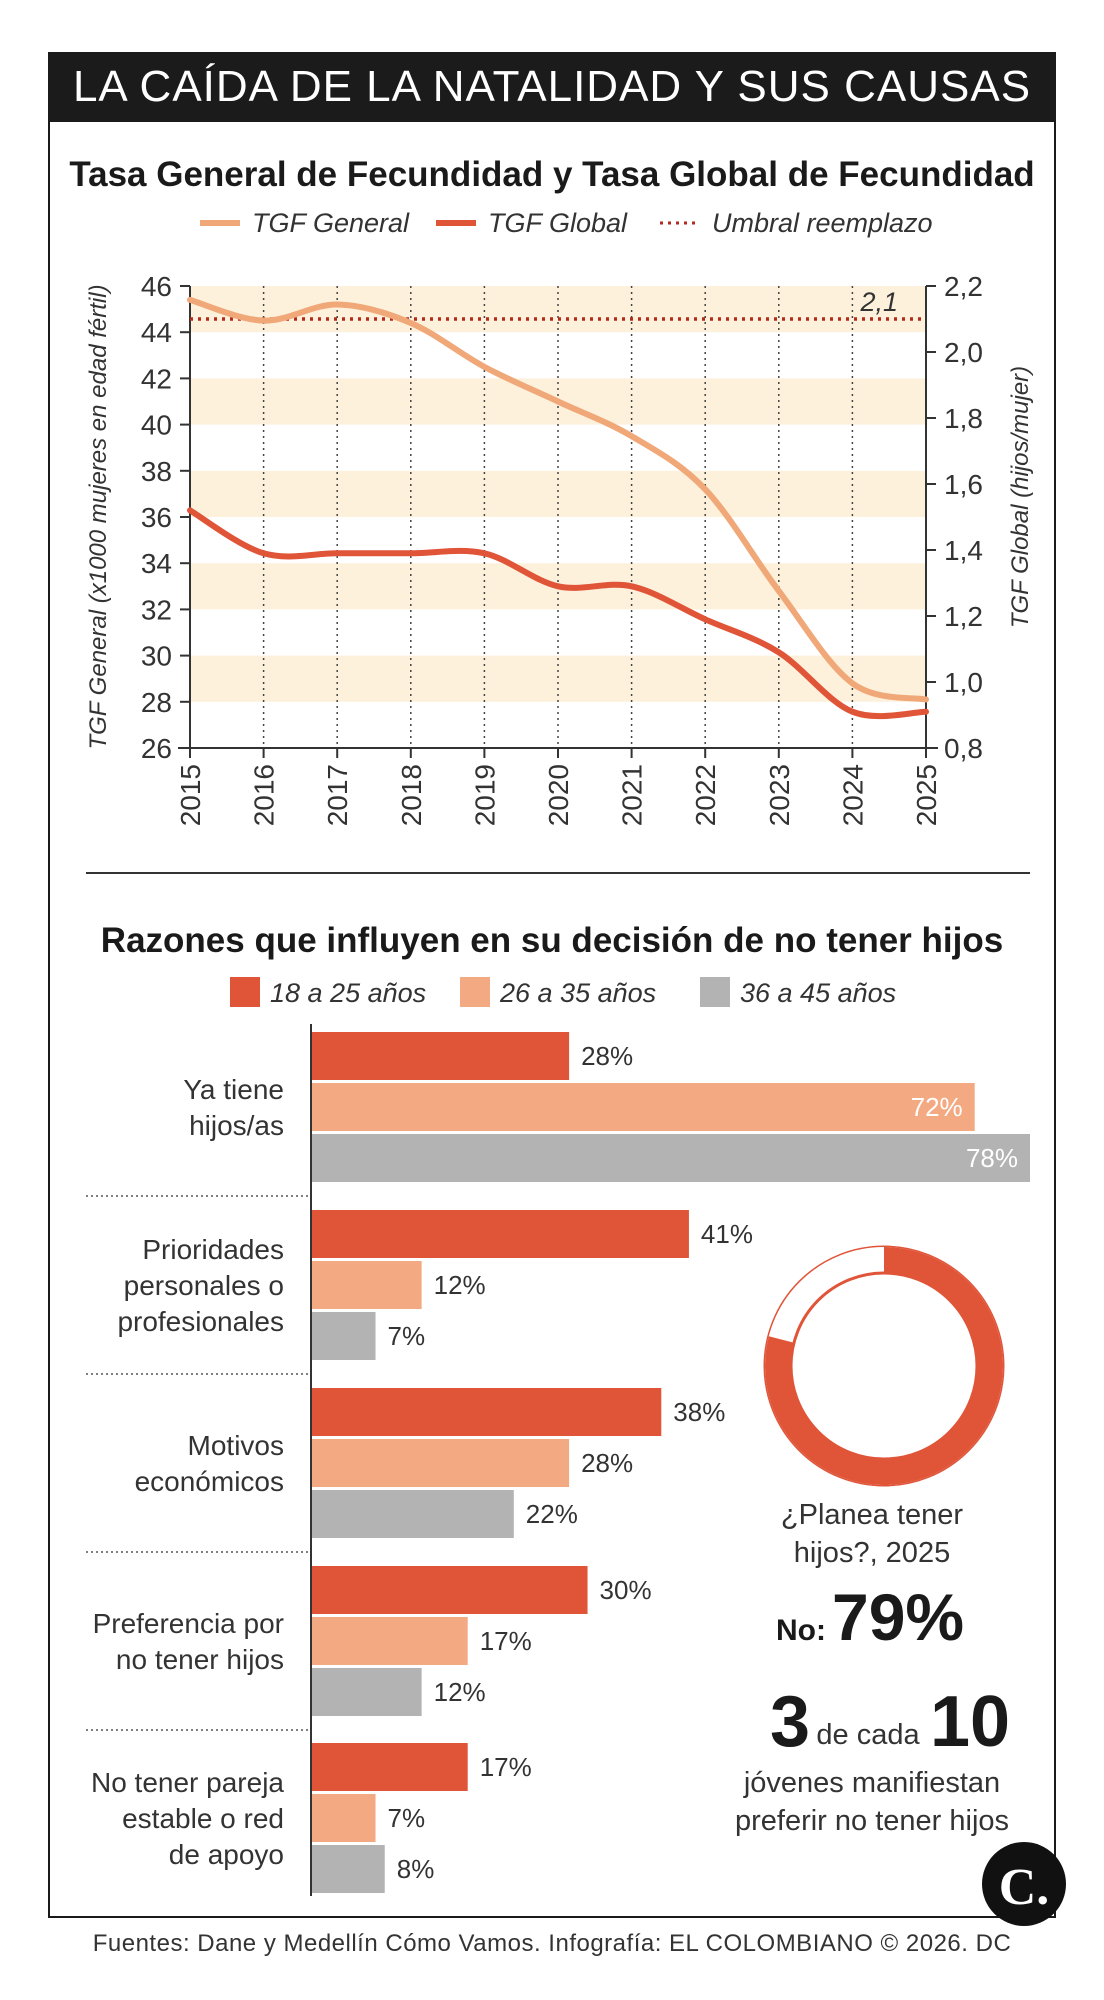 The image size is (1104, 2000). I want to click on x-tick-label: 2019, so click(484, 795).